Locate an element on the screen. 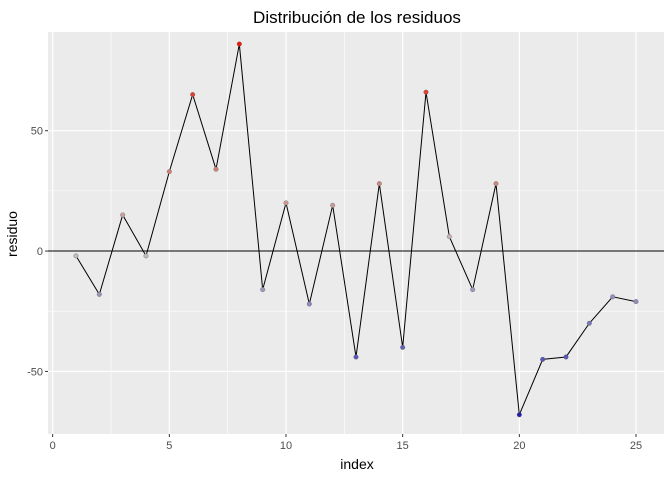  x-axis: 0 5 10 15 20 25 is located at coordinates (346, 443).